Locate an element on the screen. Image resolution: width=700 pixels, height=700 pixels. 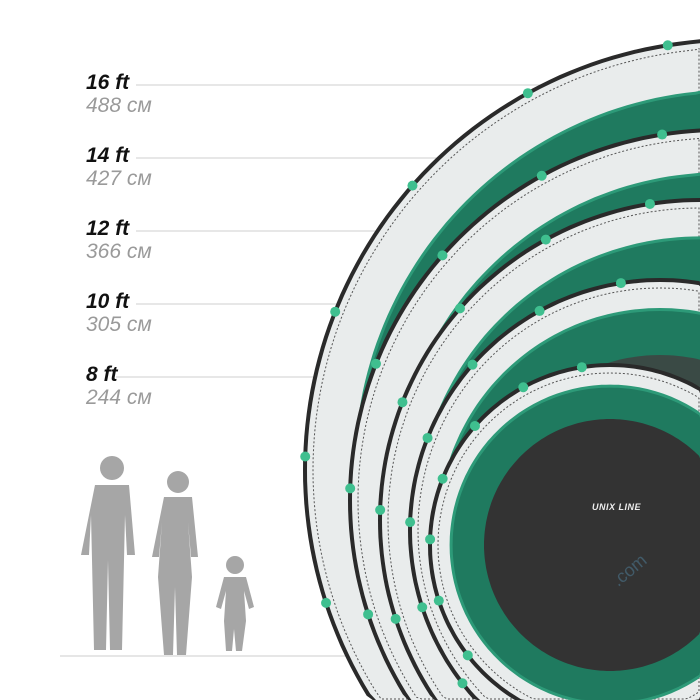
size-cm: 366 см is located at coordinates (119, 251).